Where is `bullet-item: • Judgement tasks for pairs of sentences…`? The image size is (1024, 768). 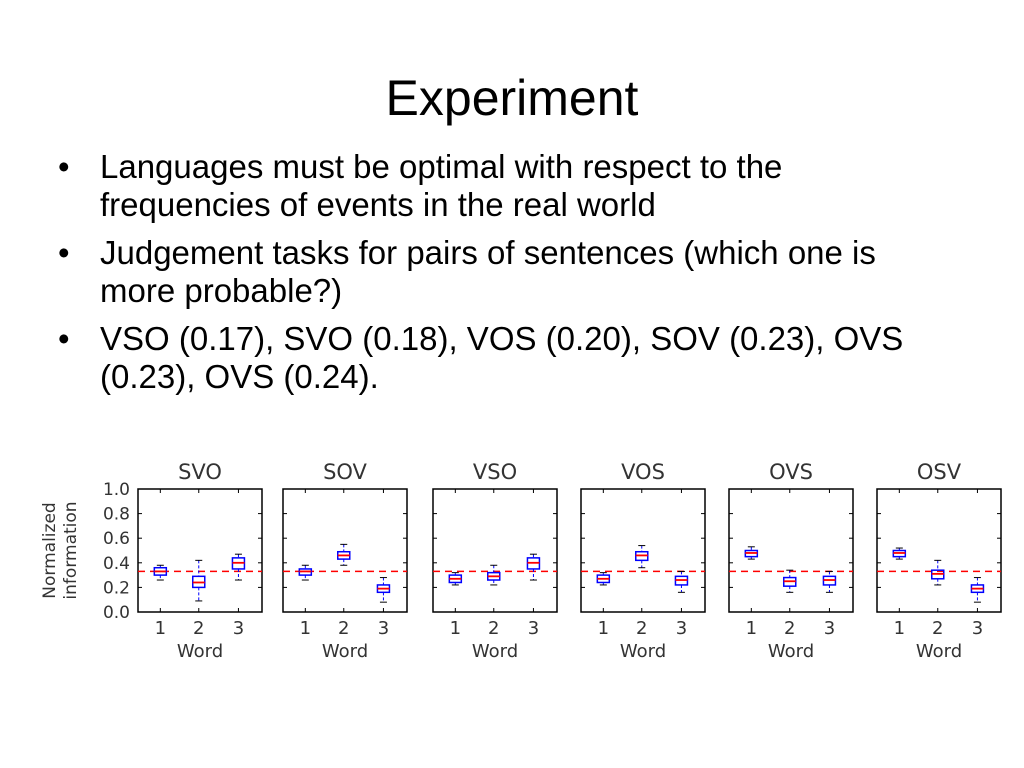 bullet-item: • Judgement tasks for pairs of sentences… is located at coordinates (508, 272).